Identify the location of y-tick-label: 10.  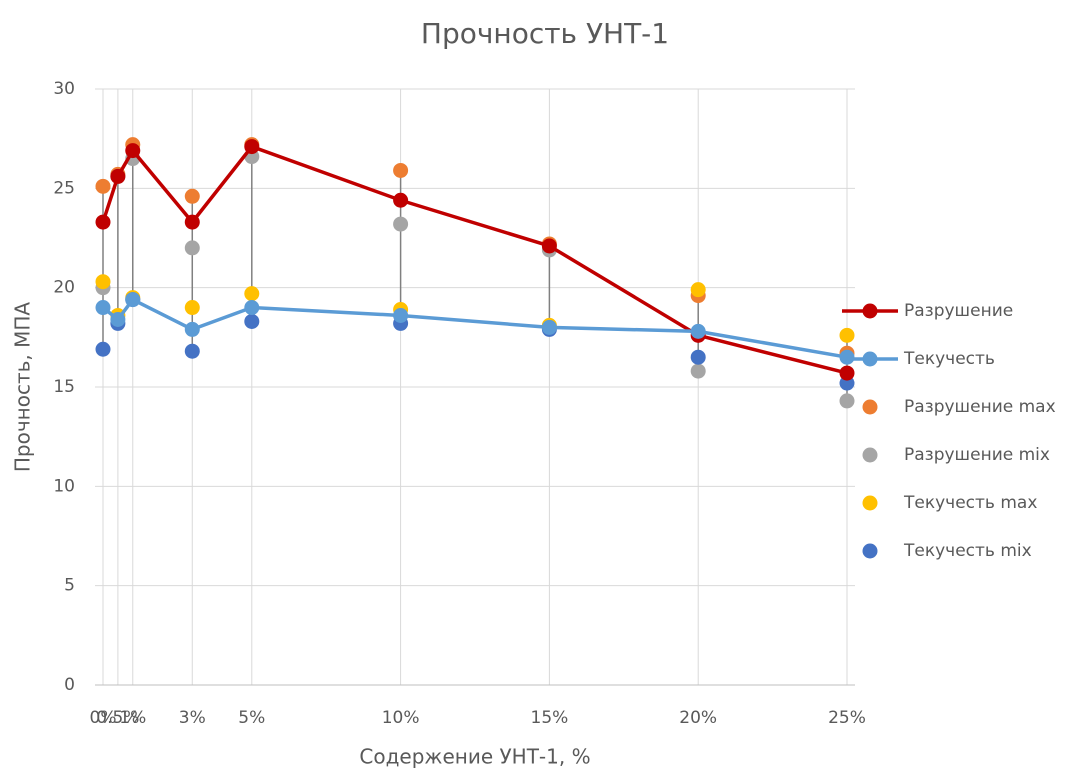
(64, 486).